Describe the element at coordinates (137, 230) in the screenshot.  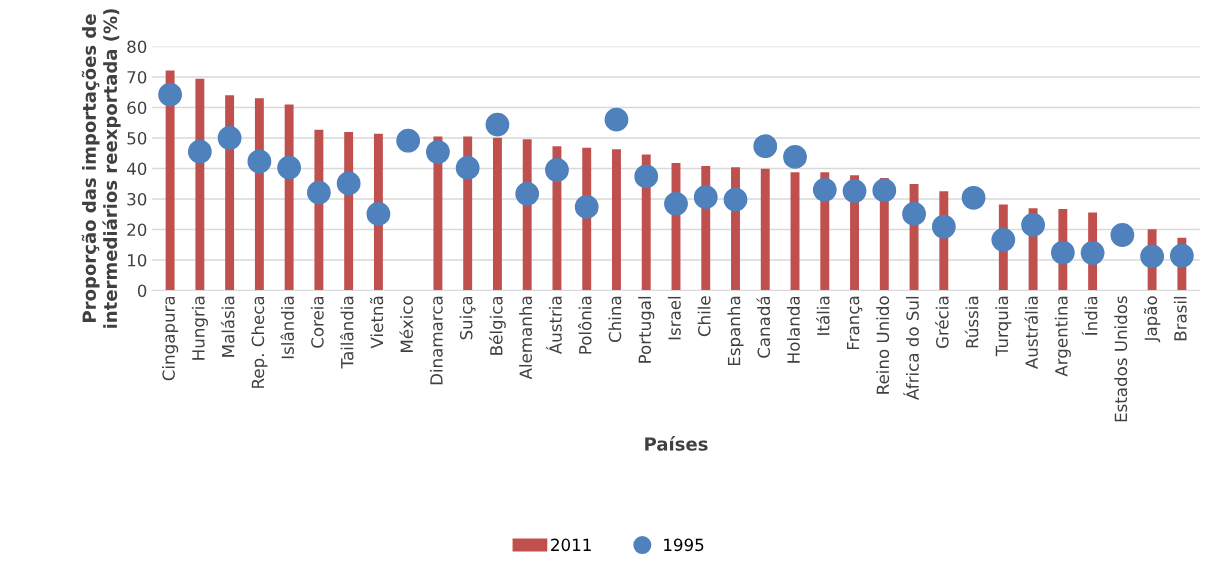
I see `y-tick-label: 20` at that location.